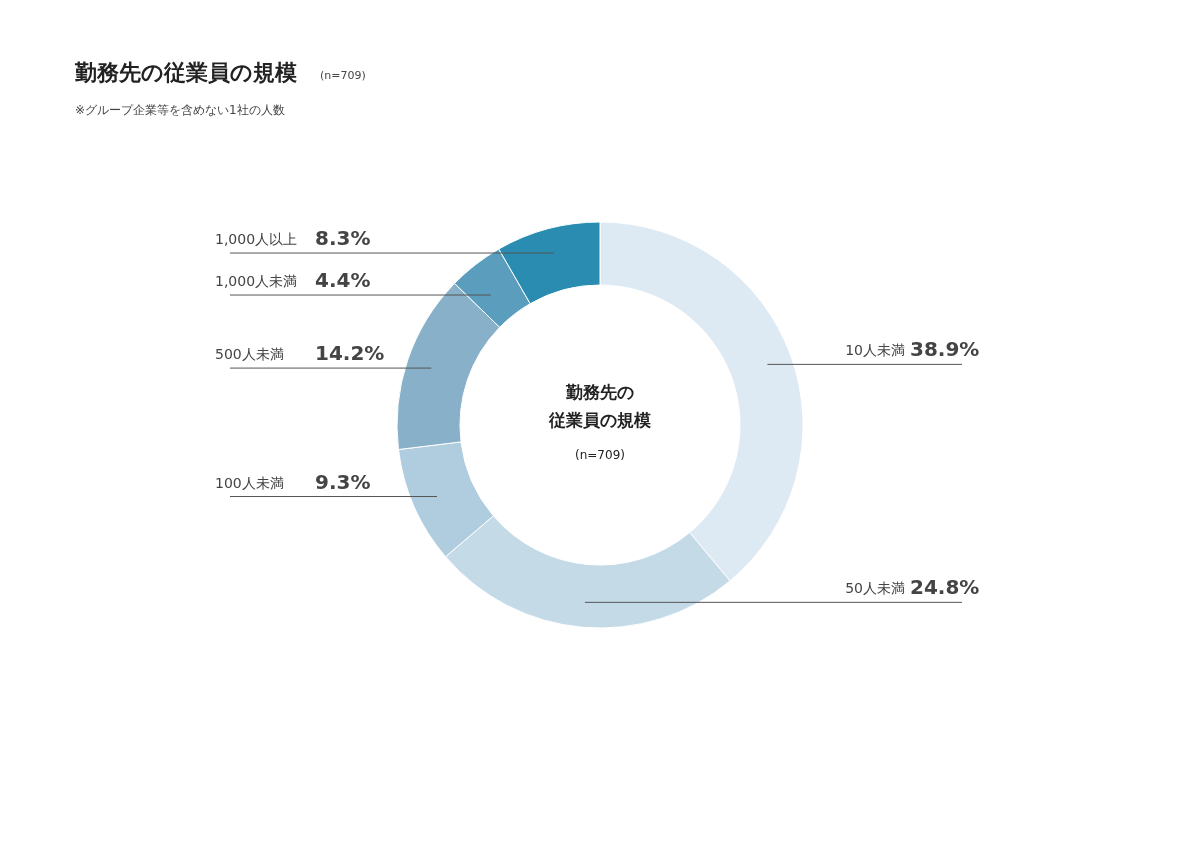  I want to click on data-label: 4.4%, so click(343, 280).